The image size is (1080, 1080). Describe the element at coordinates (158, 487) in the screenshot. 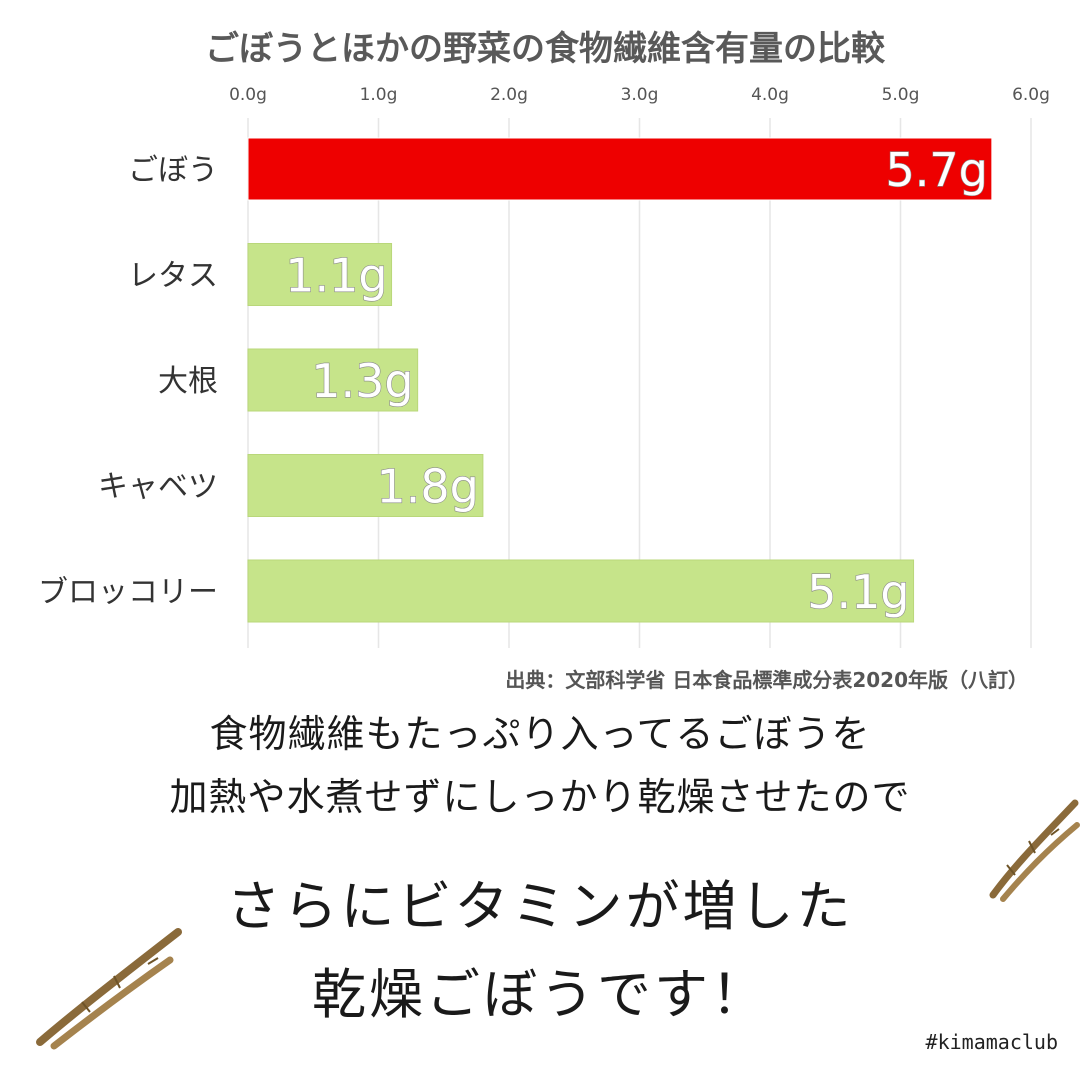

I see `category-label: キャベツ` at that location.